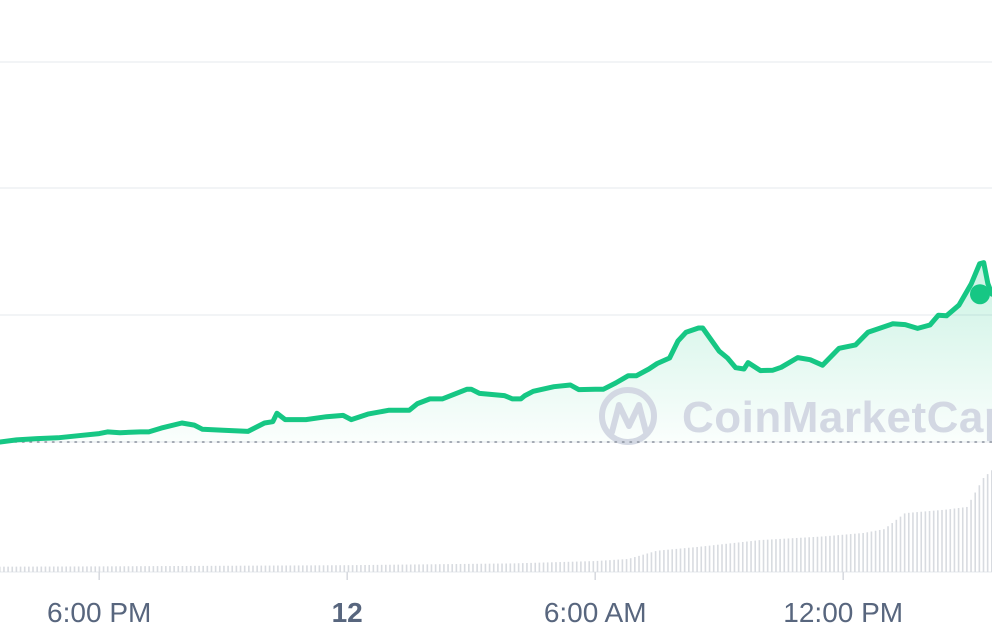  I want to click on watermark-text: CoinMarketCap, so click(837, 417).